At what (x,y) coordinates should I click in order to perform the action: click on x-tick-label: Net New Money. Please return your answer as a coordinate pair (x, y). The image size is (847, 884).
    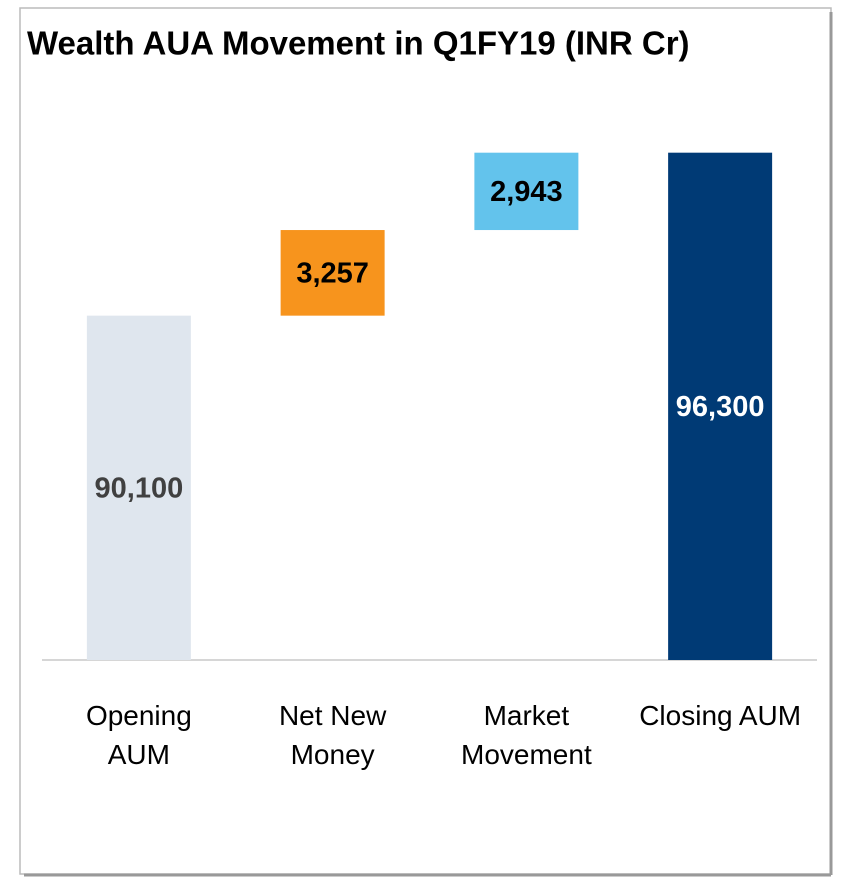
    Looking at the image, I should click on (333, 735).